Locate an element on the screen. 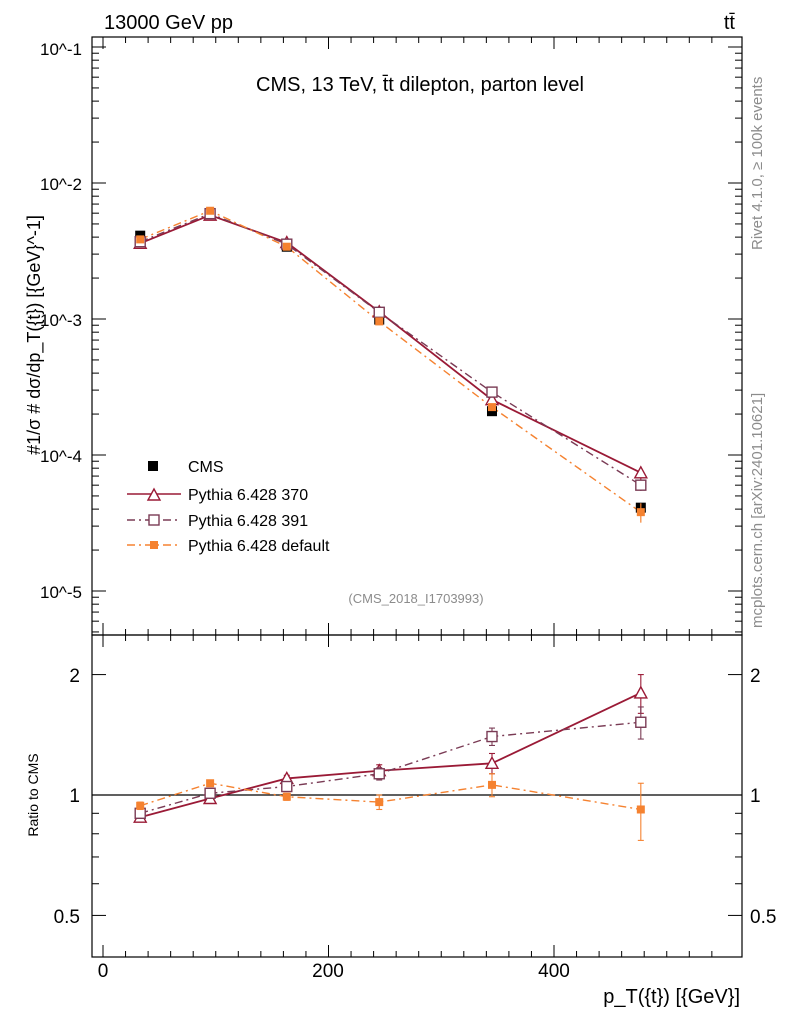 This screenshot has width=786, height=1024. rivet-label: Rivet 4.1.0, ≥ 100k events is located at coordinates (757, 163).